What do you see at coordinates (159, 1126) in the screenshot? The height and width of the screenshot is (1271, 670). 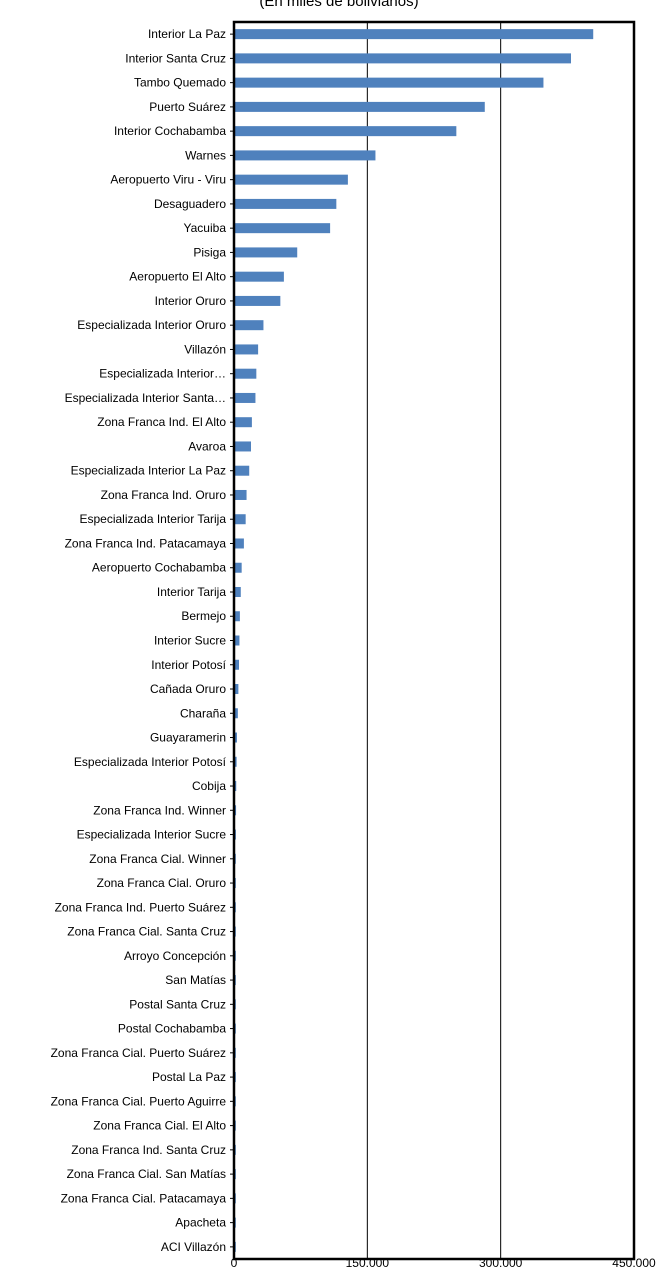 I see `category-label: Zona Franca Cial. El Alto` at bounding box center [159, 1126].